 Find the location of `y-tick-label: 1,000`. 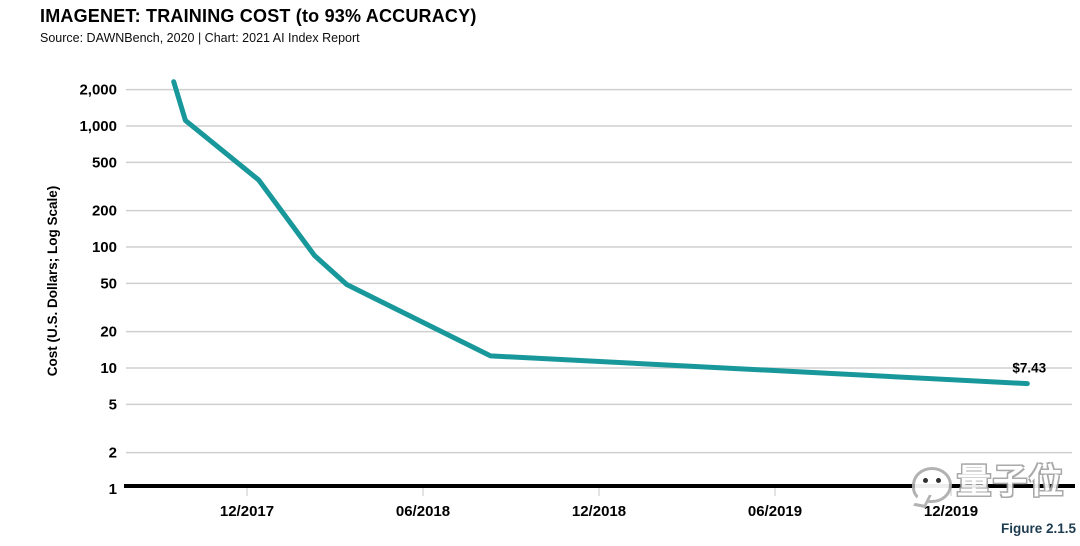

y-tick-label: 1,000 is located at coordinates (98, 126).